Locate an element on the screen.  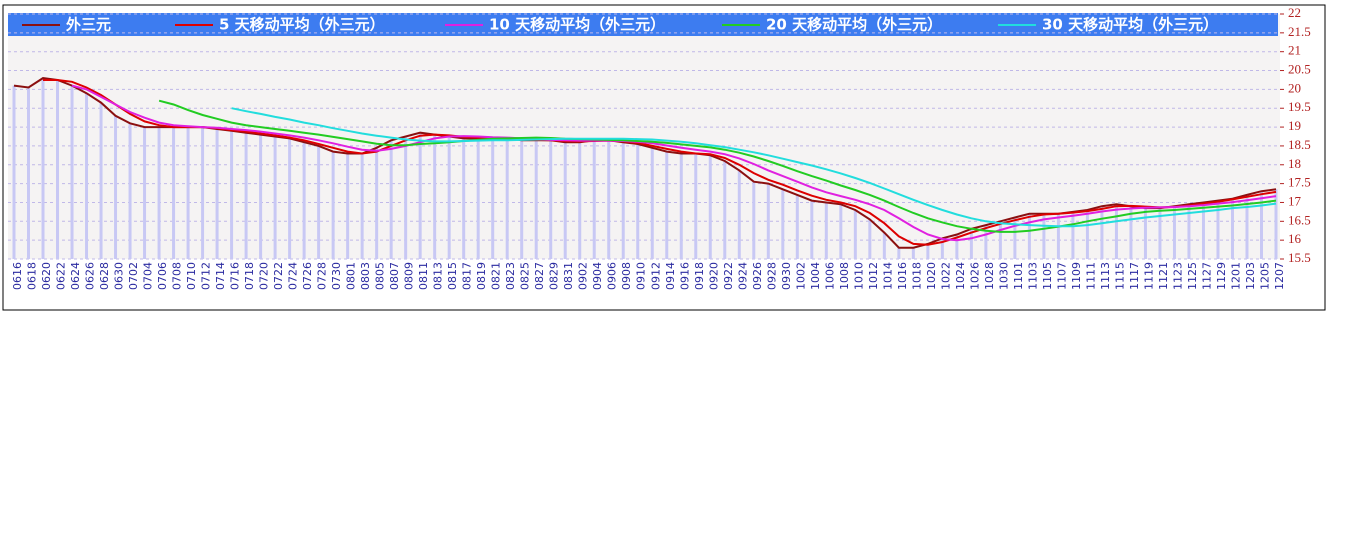
x-tick-label: 0904 is located at coordinates (597, 276).